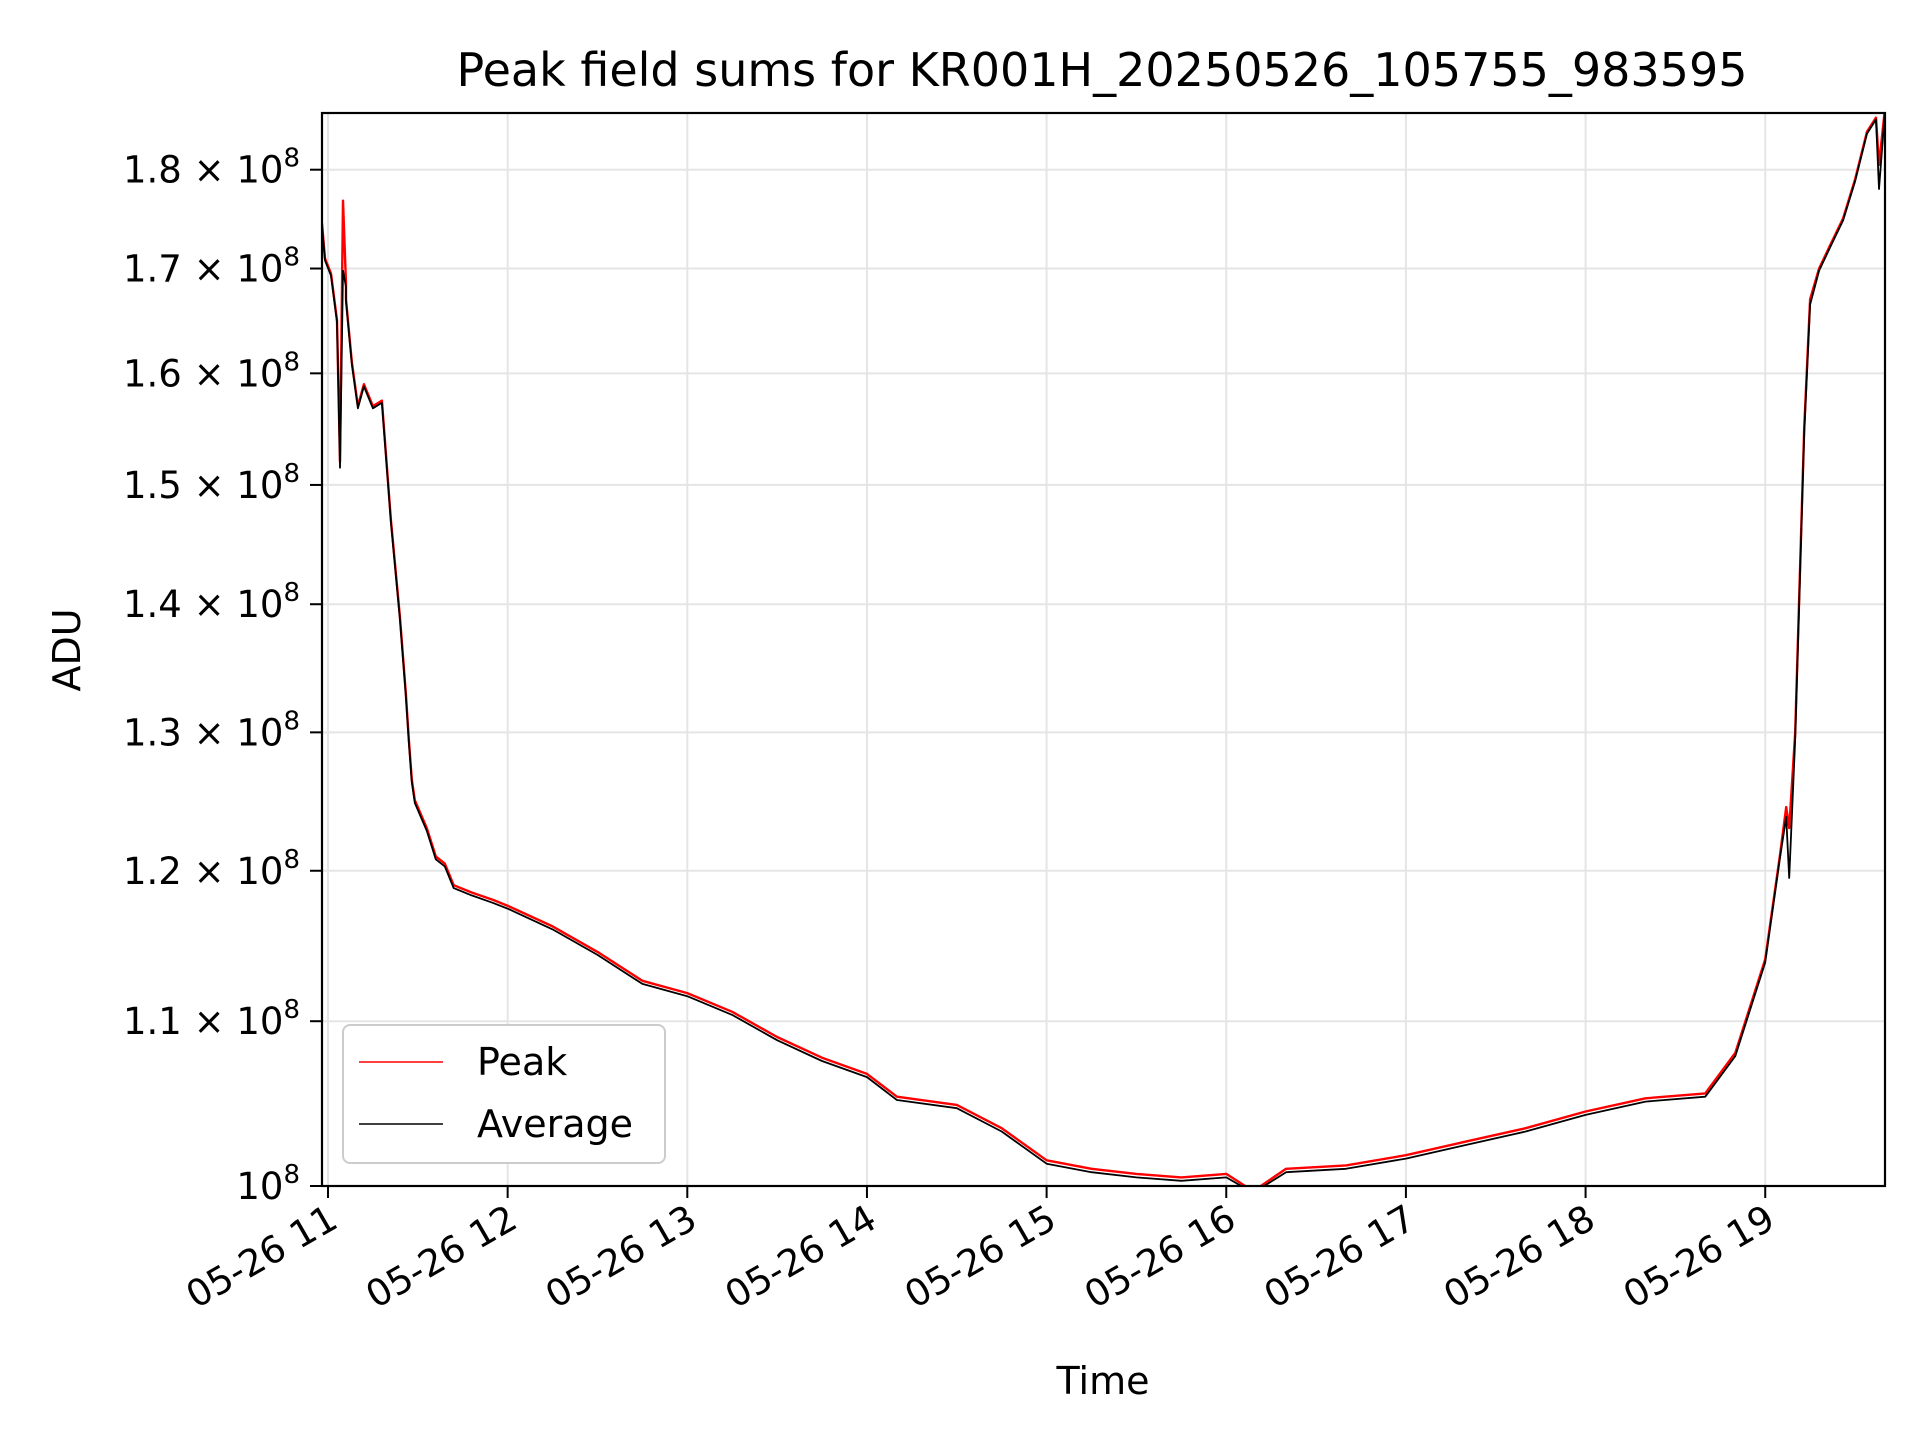  Describe the element at coordinates (262, 1257) in the screenshot. I see `x-tick-label: 05-26 11` at that location.